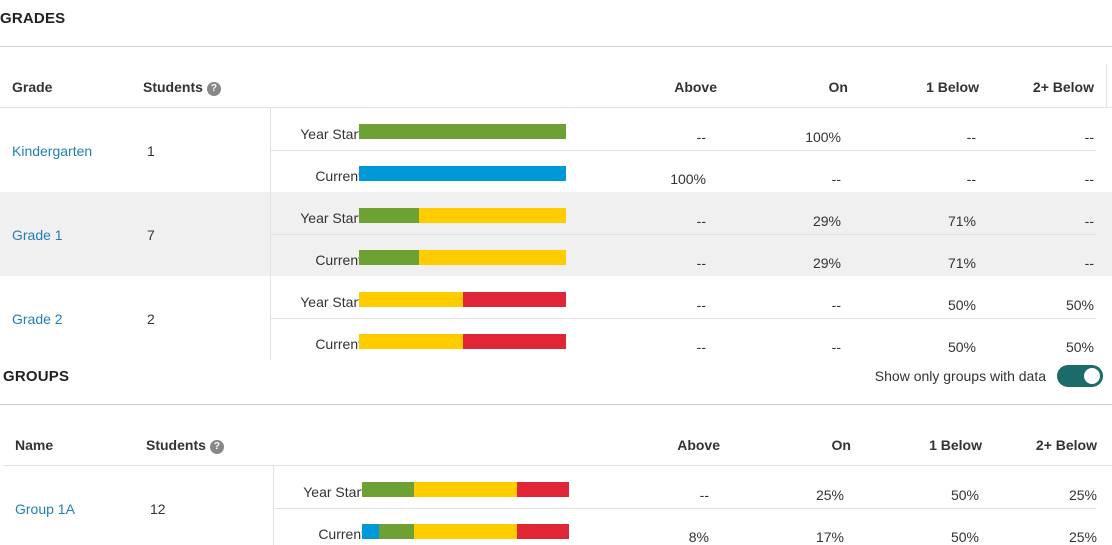 This screenshot has width=1112, height=545. What do you see at coordinates (838, 87) in the screenshot?
I see `header-on: On` at bounding box center [838, 87].